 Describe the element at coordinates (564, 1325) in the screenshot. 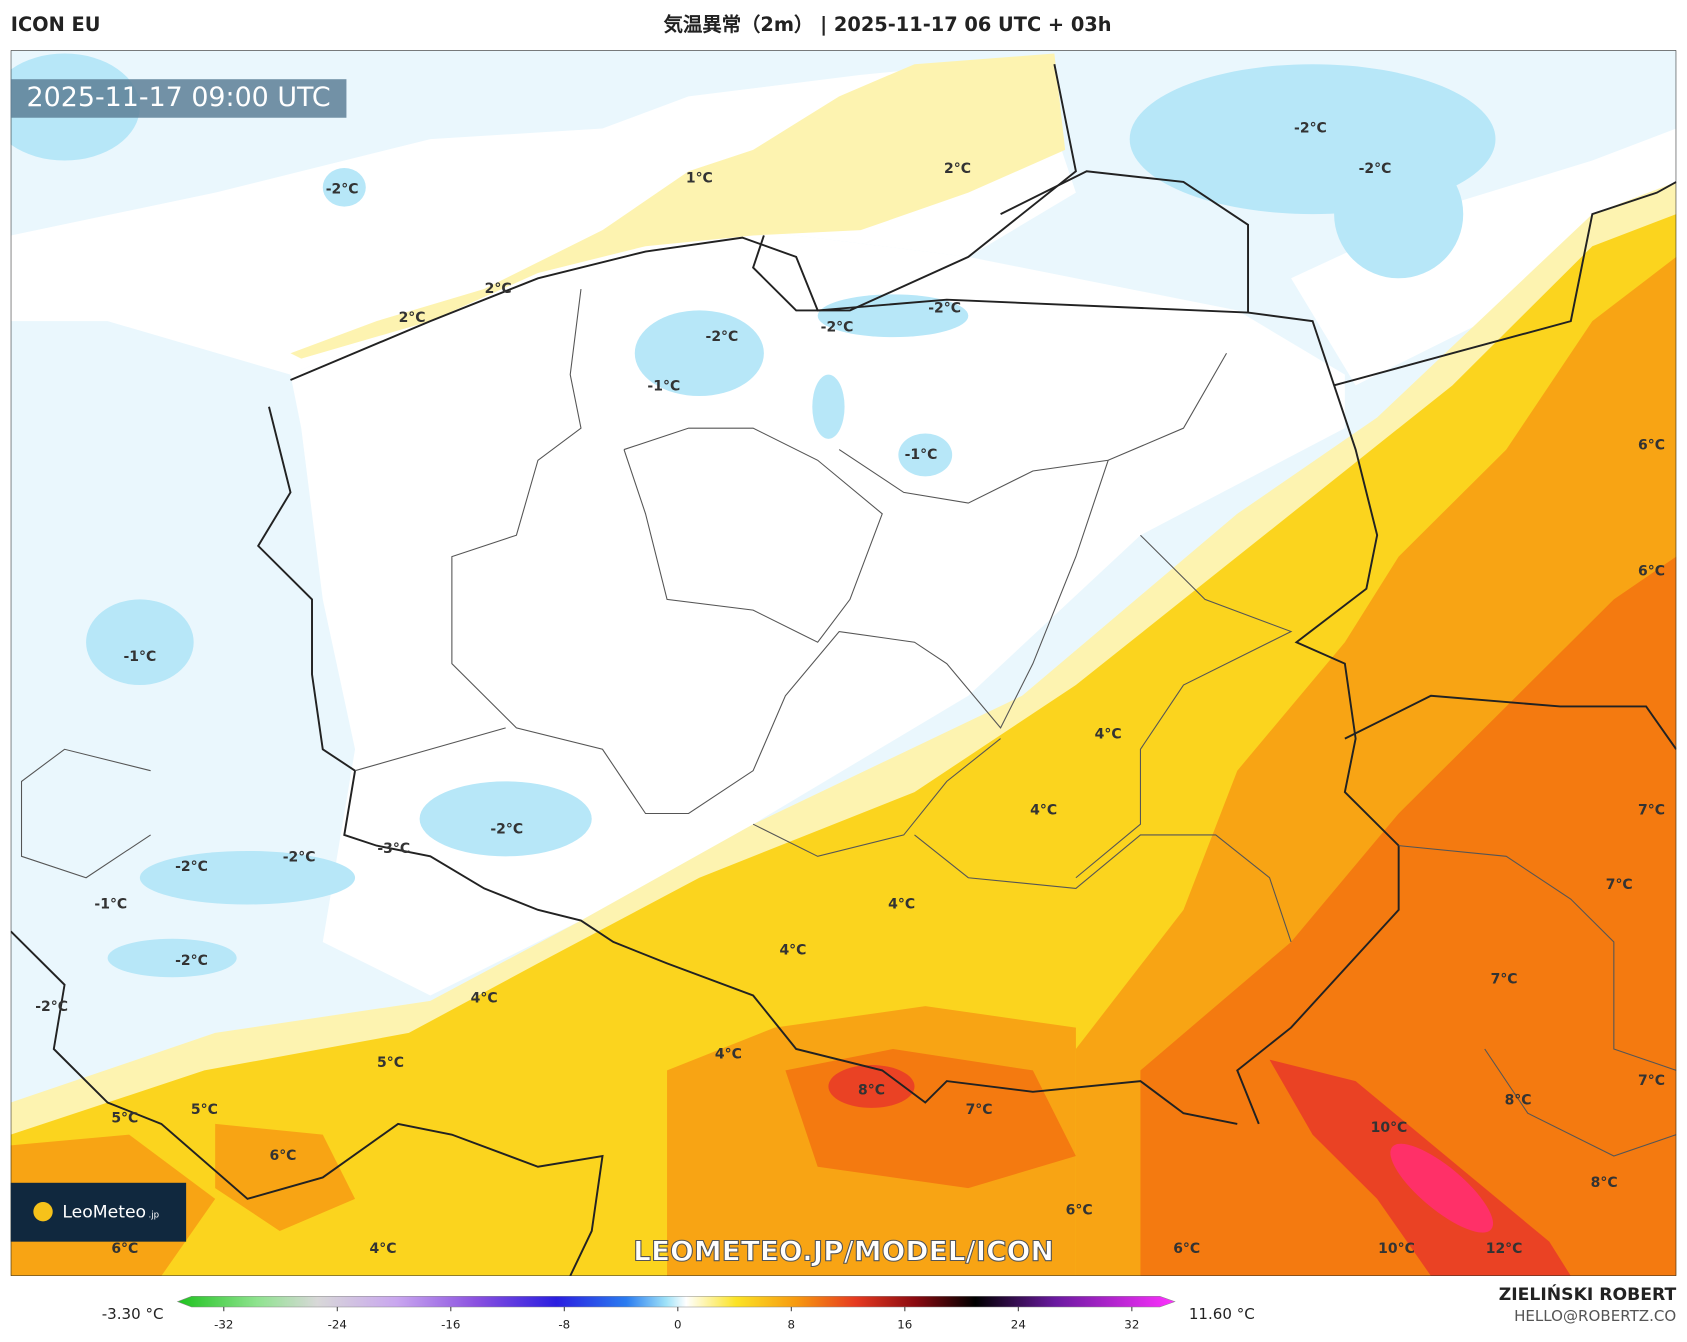

I see `colorbar-tick-label: -8` at that location.